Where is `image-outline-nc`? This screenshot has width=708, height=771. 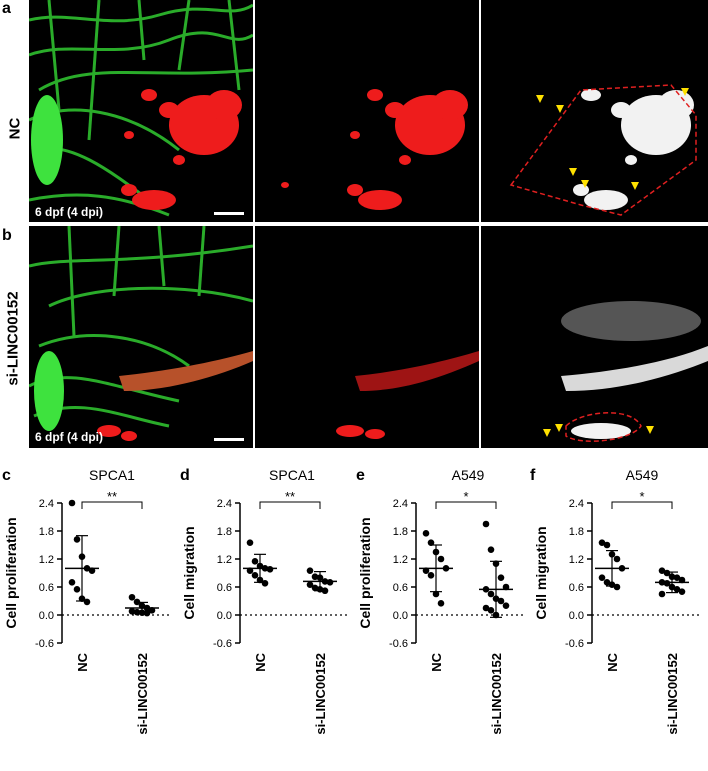 image-outline-nc is located at coordinates (594, 111).